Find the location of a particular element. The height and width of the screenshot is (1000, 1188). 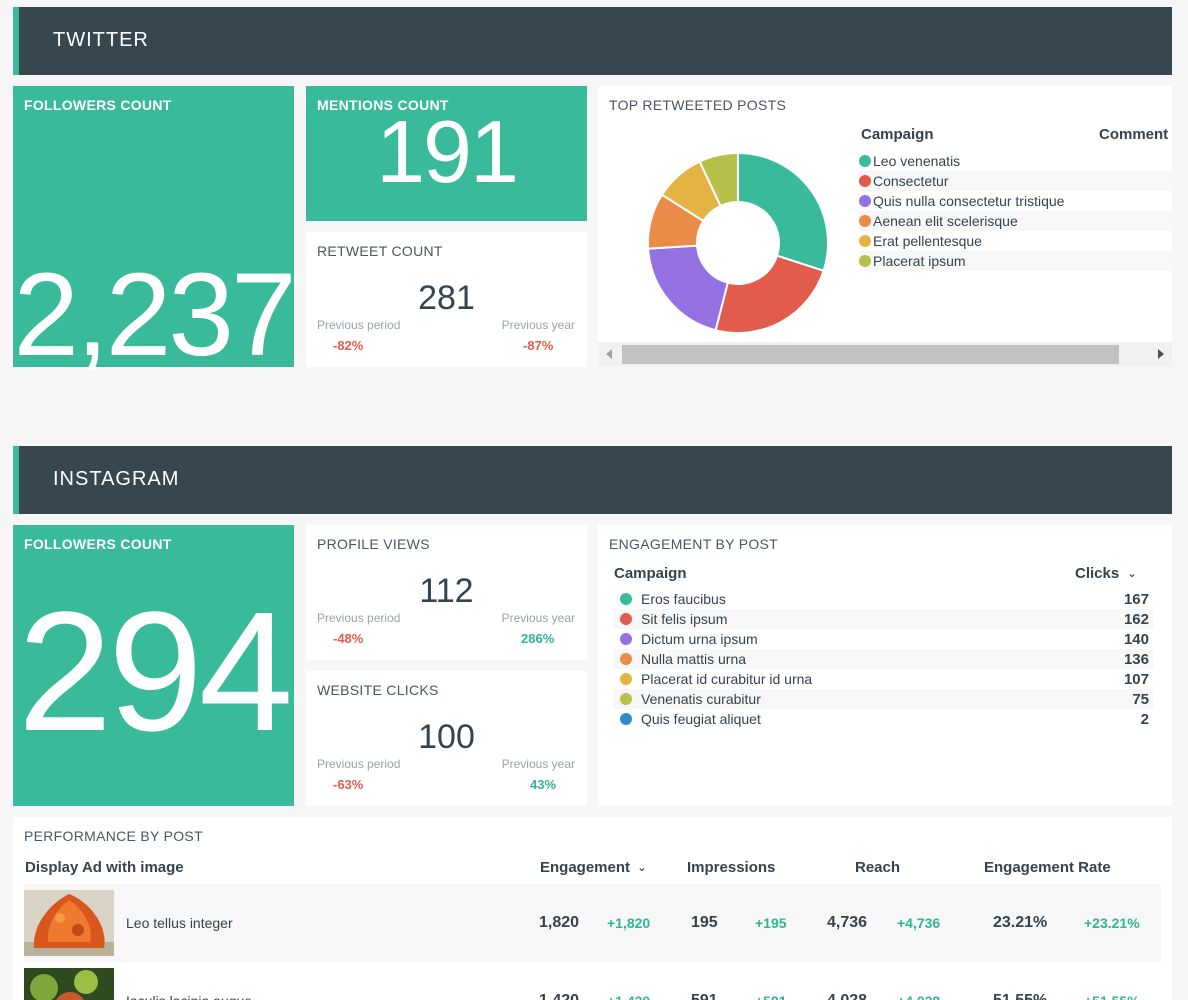

retweet-prev-period-label: Previous period is located at coordinates (359, 325).